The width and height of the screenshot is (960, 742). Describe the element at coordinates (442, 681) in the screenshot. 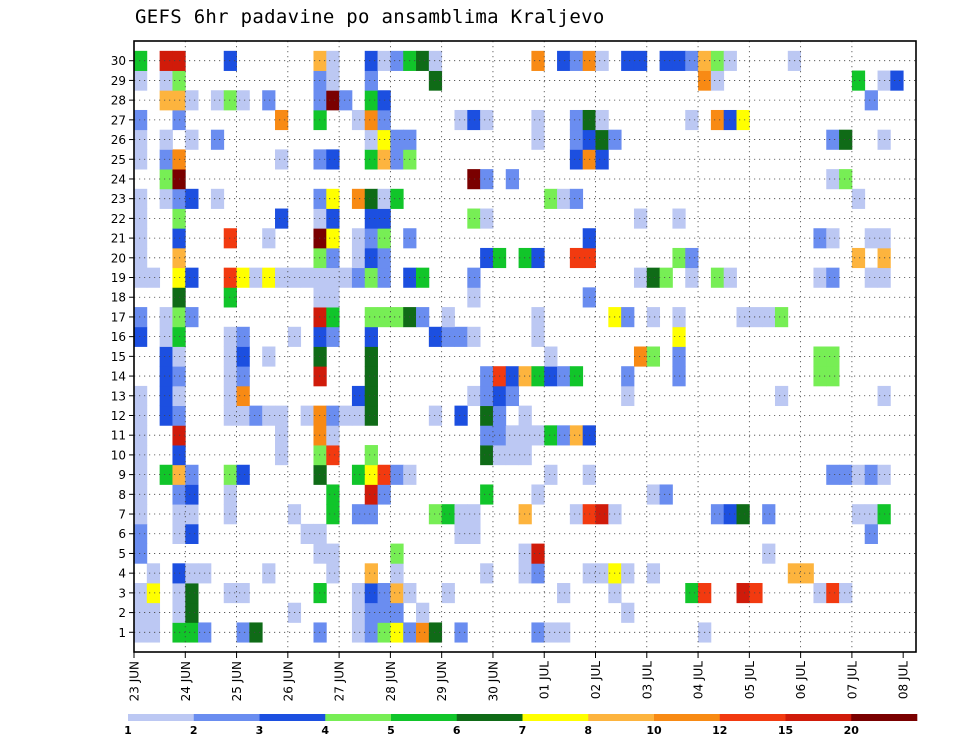

I see `x-tick-label: 29 JUN` at that location.